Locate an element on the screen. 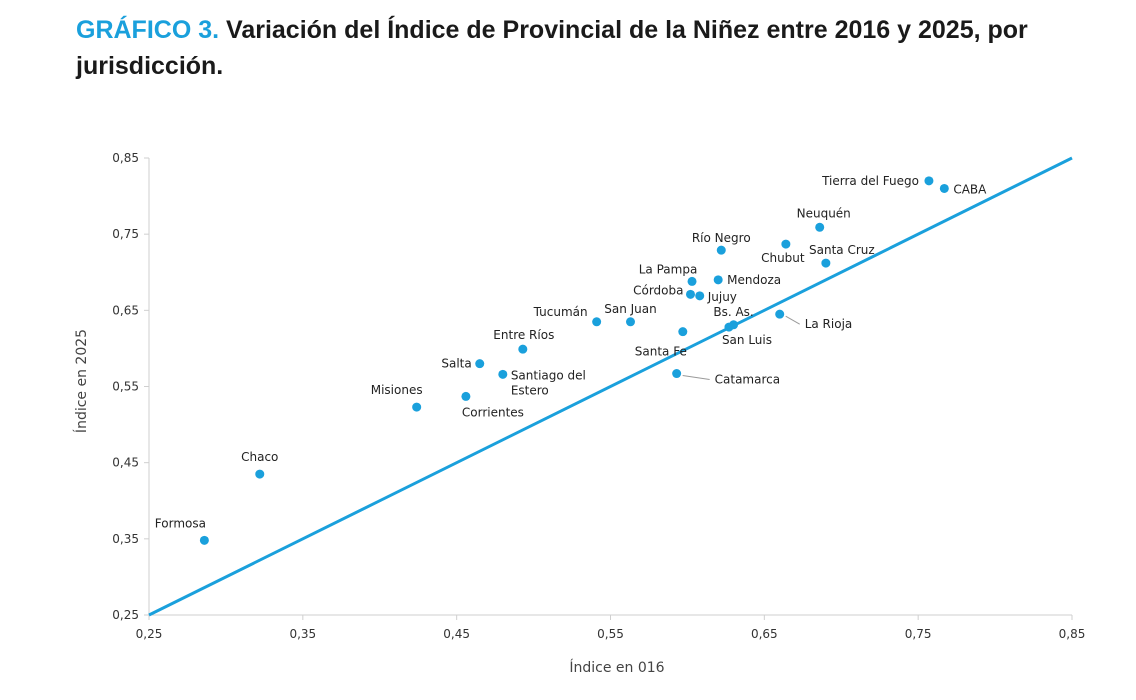 The height and width of the screenshot is (700, 1136). label-tucuman: Tucumán is located at coordinates (560, 312).